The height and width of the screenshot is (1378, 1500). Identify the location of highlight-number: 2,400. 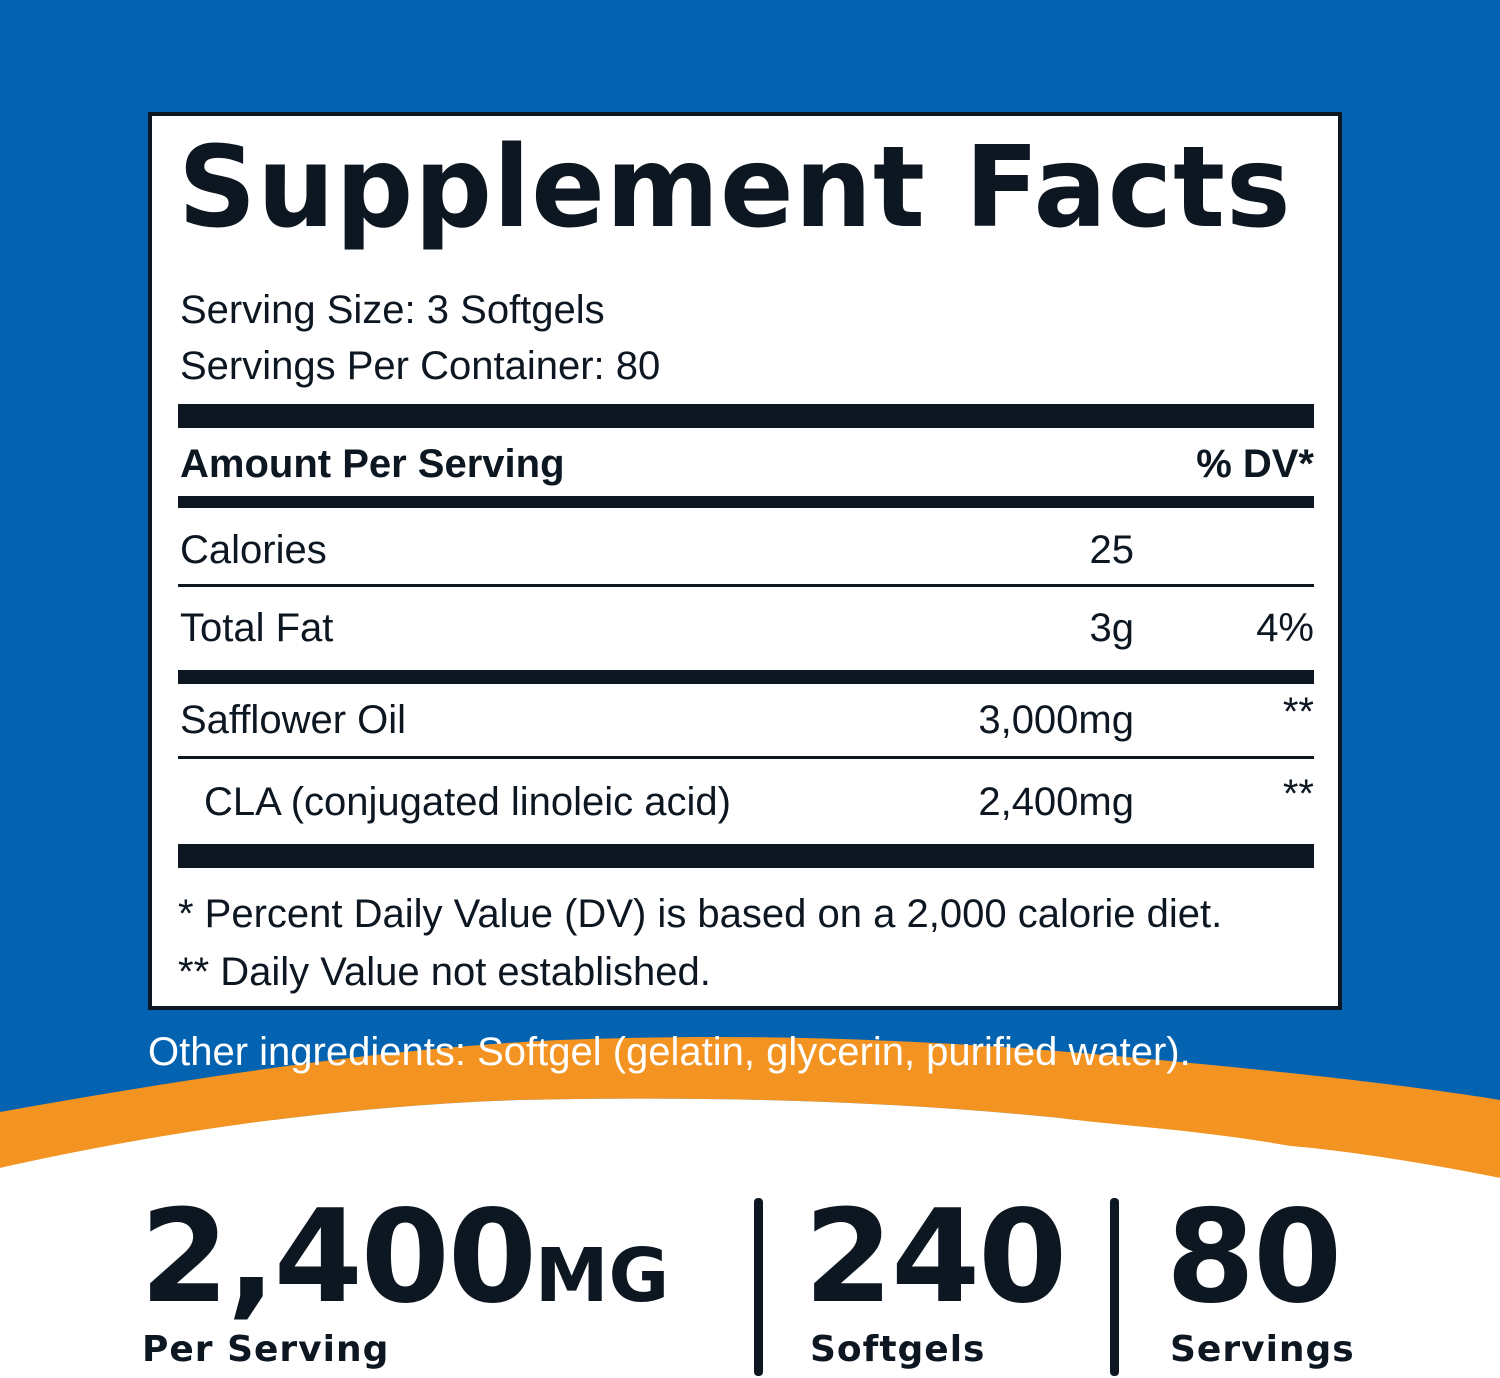
(338, 1257).